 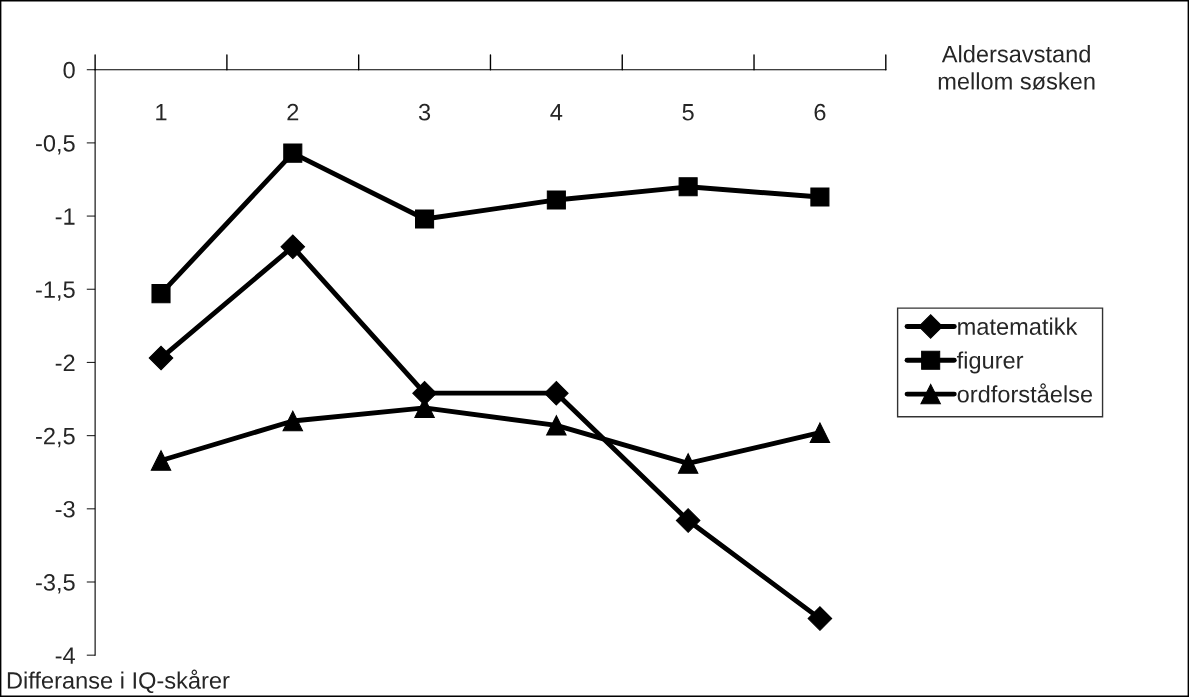 What do you see at coordinates (65, 655) in the screenshot?
I see `y-tick-label: -4` at bounding box center [65, 655].